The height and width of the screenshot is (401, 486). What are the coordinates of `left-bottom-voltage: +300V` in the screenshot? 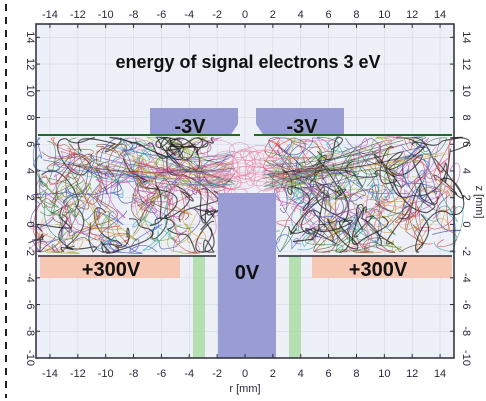 It's located at (111, 270).